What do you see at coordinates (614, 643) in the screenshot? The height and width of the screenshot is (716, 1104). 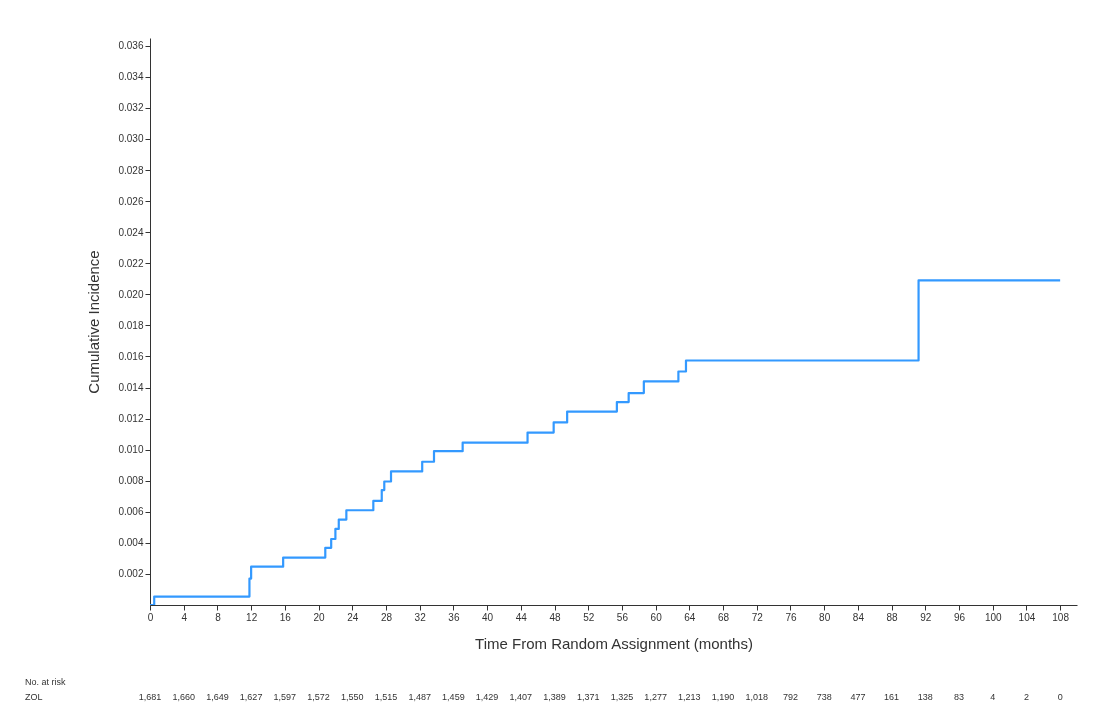 I see `x-axis-title: Time From Random Assignment (months)` at bounding box center [614, 643].